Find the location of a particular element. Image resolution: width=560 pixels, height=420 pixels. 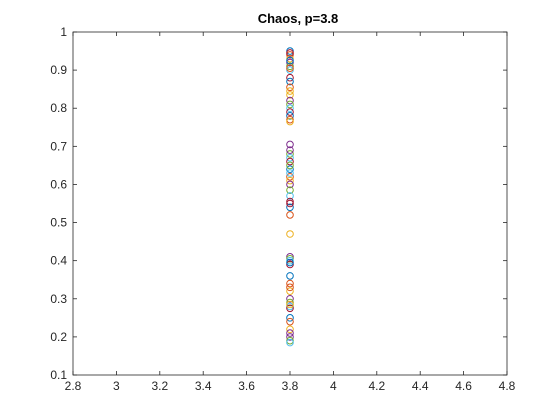

x-tick-label: 4.2 is located at coordinates (376, 386).